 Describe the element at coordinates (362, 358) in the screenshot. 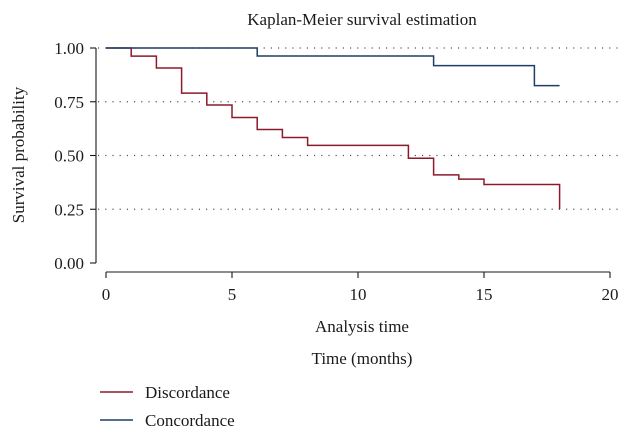

I see `x-axis-sublabel: Time (months)` at that location.